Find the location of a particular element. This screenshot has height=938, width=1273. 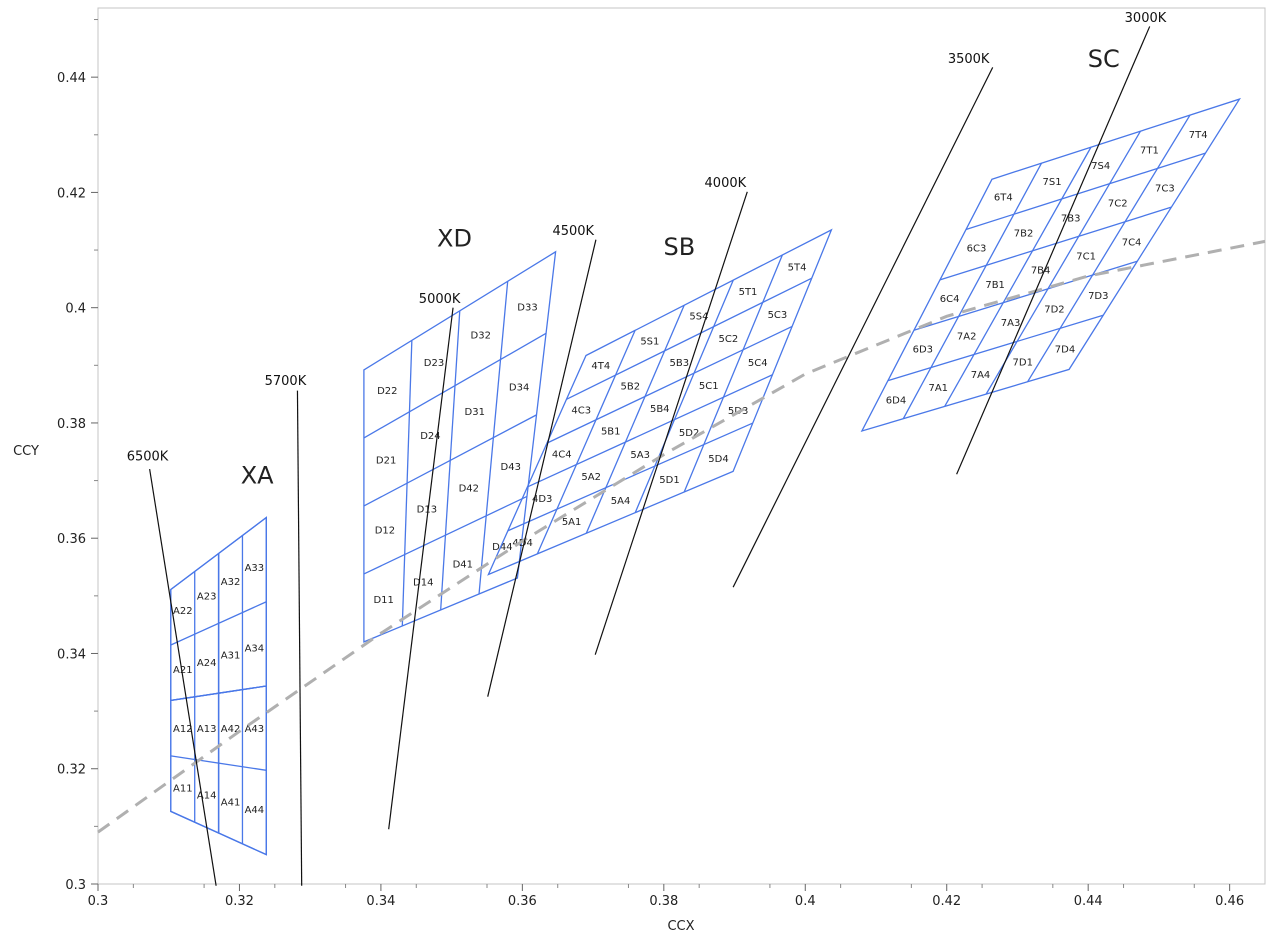

bin-label-6c4: 6C4 is located at coordinates (950, 299).